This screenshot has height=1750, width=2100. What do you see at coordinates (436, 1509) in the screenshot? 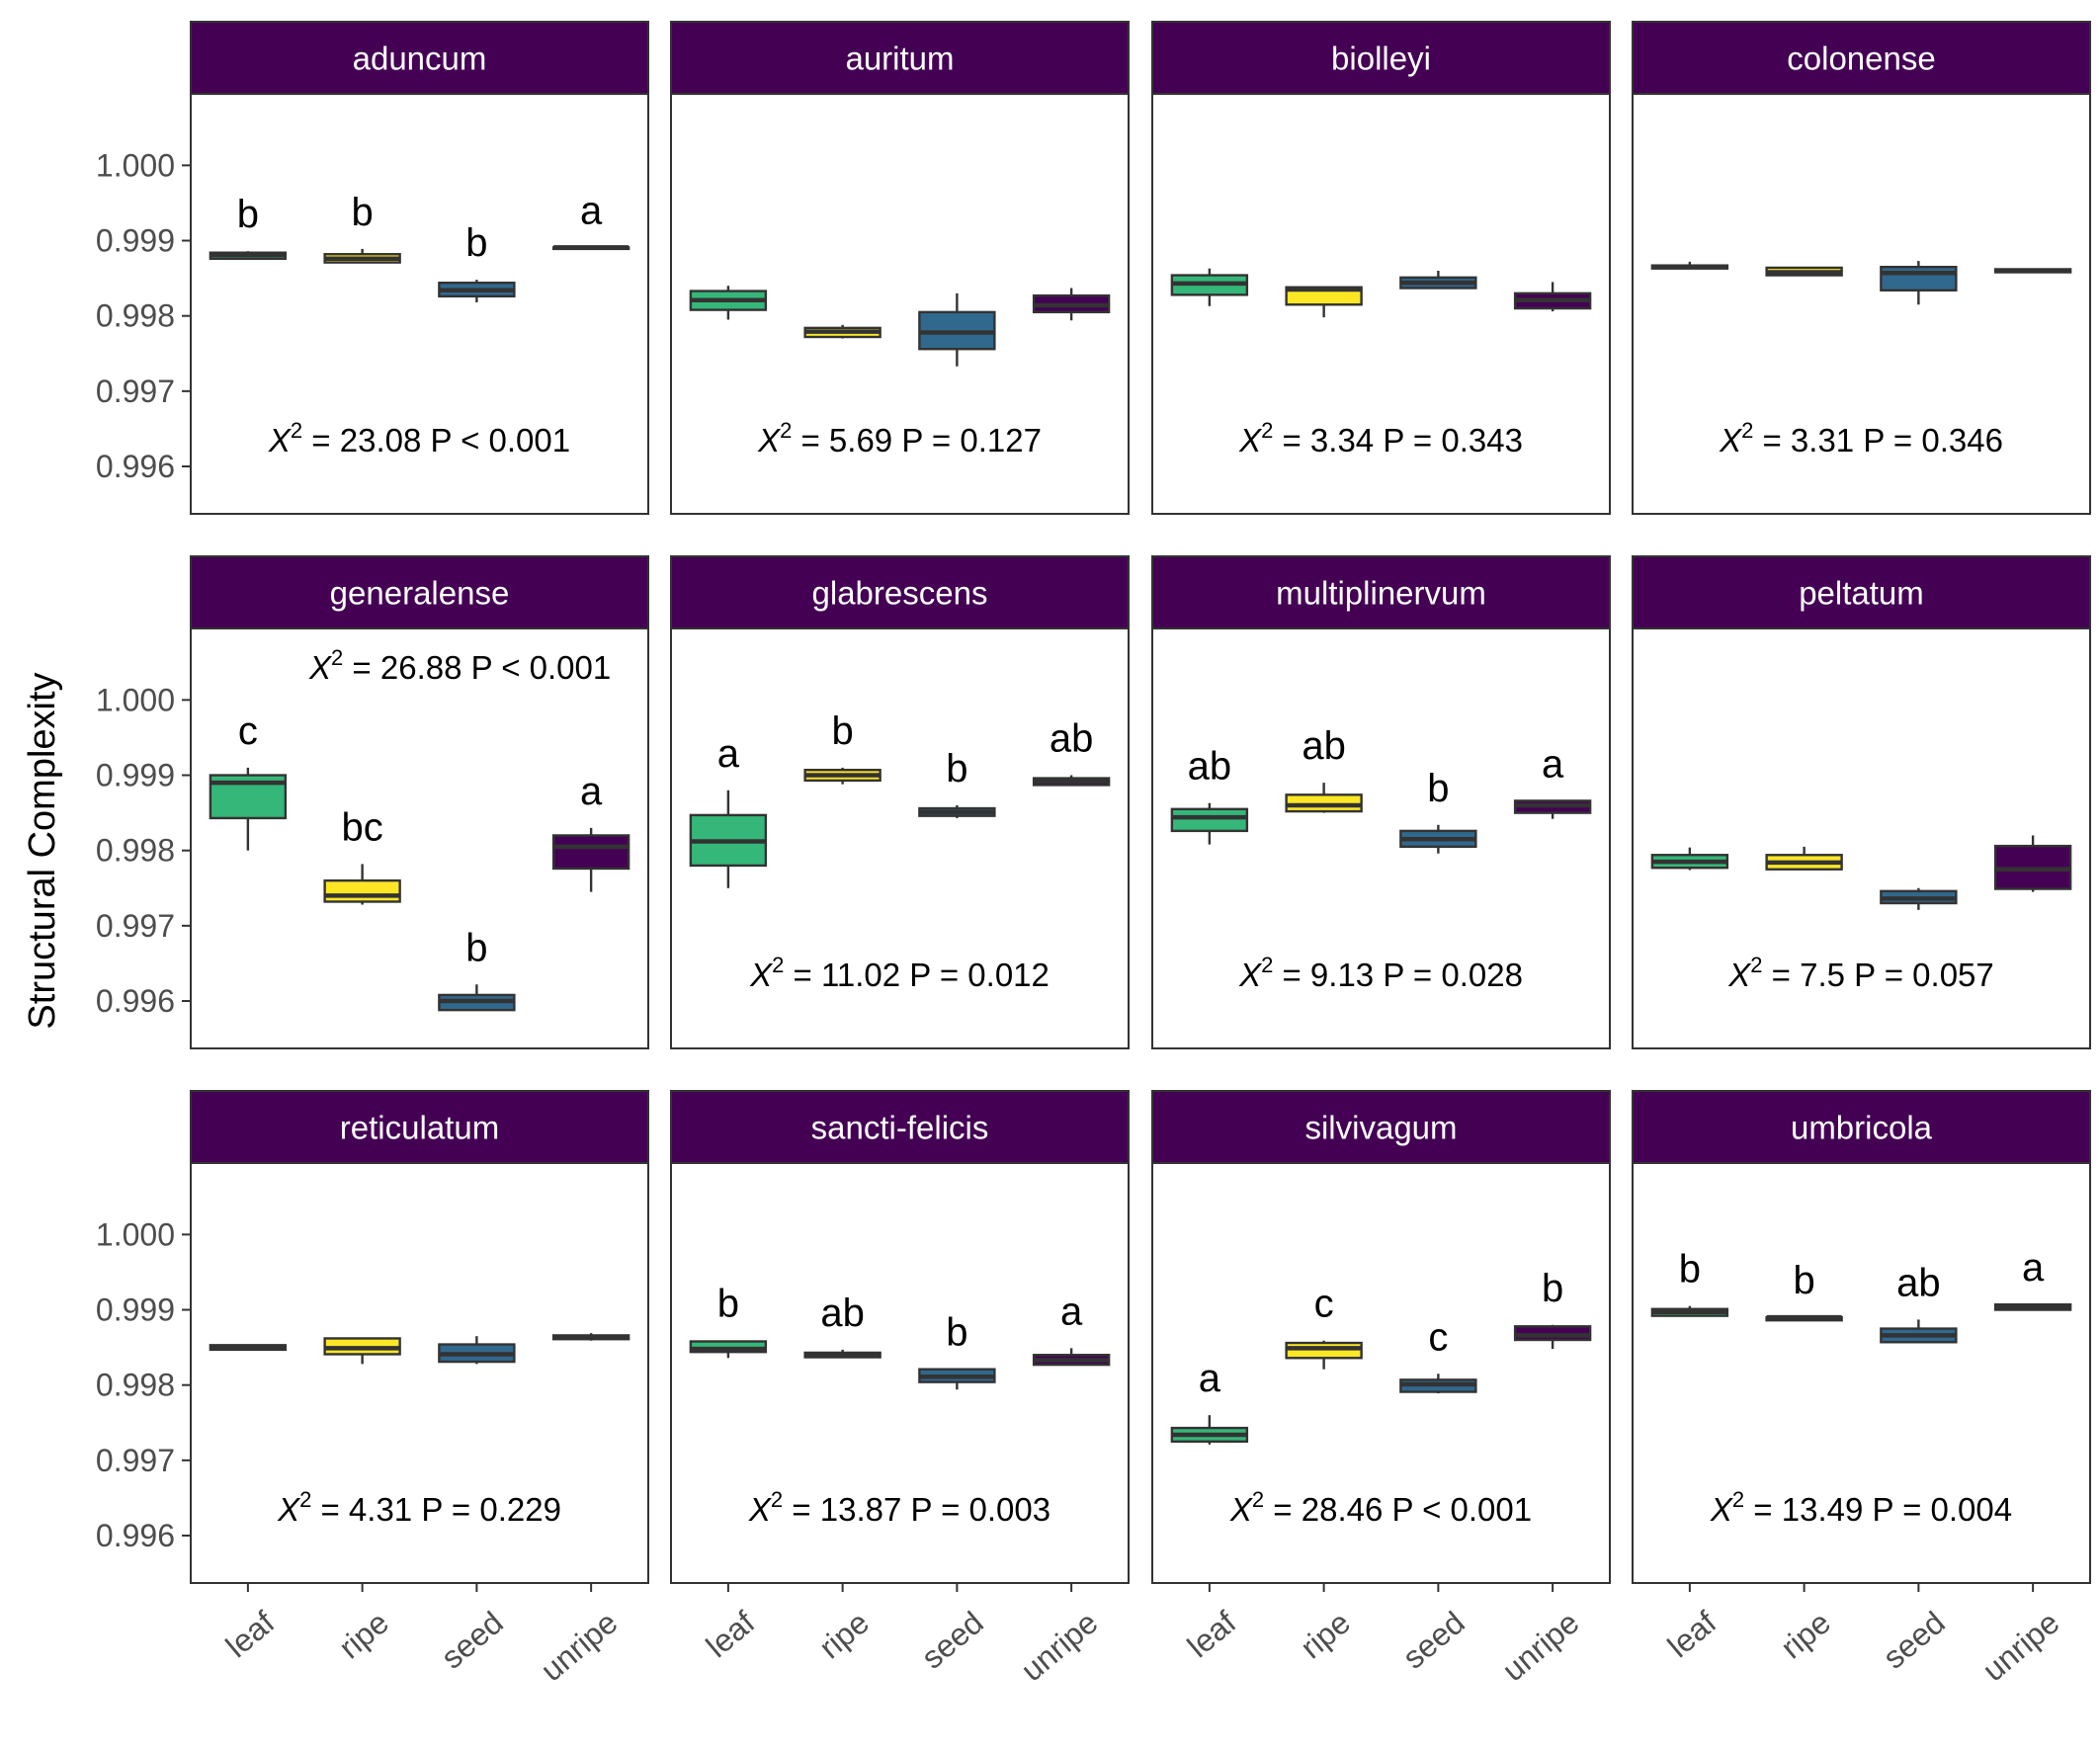
I see `chi-value: = 4.31 P = 0.229` at bounding box center [436, 1509].